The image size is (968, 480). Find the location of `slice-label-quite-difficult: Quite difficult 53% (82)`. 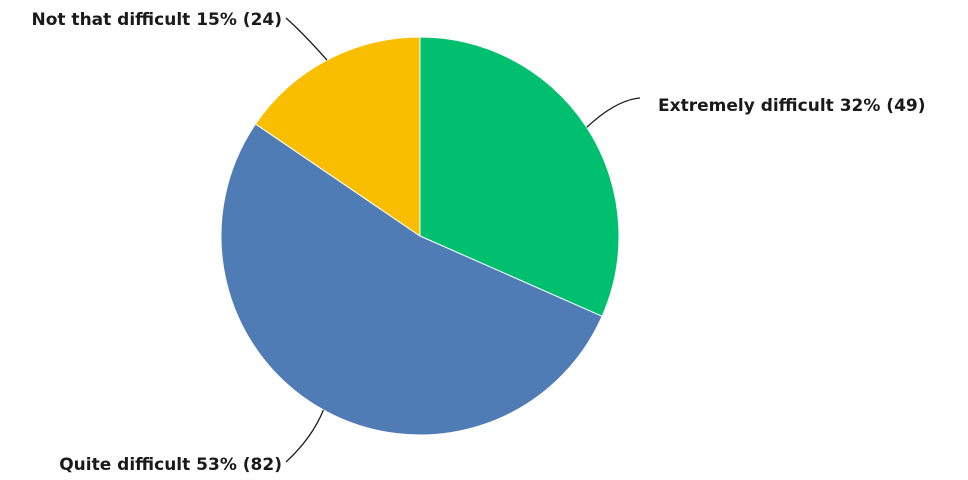

slice-label-quite-difficult: Quite difficult 53% (82) is located at coordinates (170, 465).